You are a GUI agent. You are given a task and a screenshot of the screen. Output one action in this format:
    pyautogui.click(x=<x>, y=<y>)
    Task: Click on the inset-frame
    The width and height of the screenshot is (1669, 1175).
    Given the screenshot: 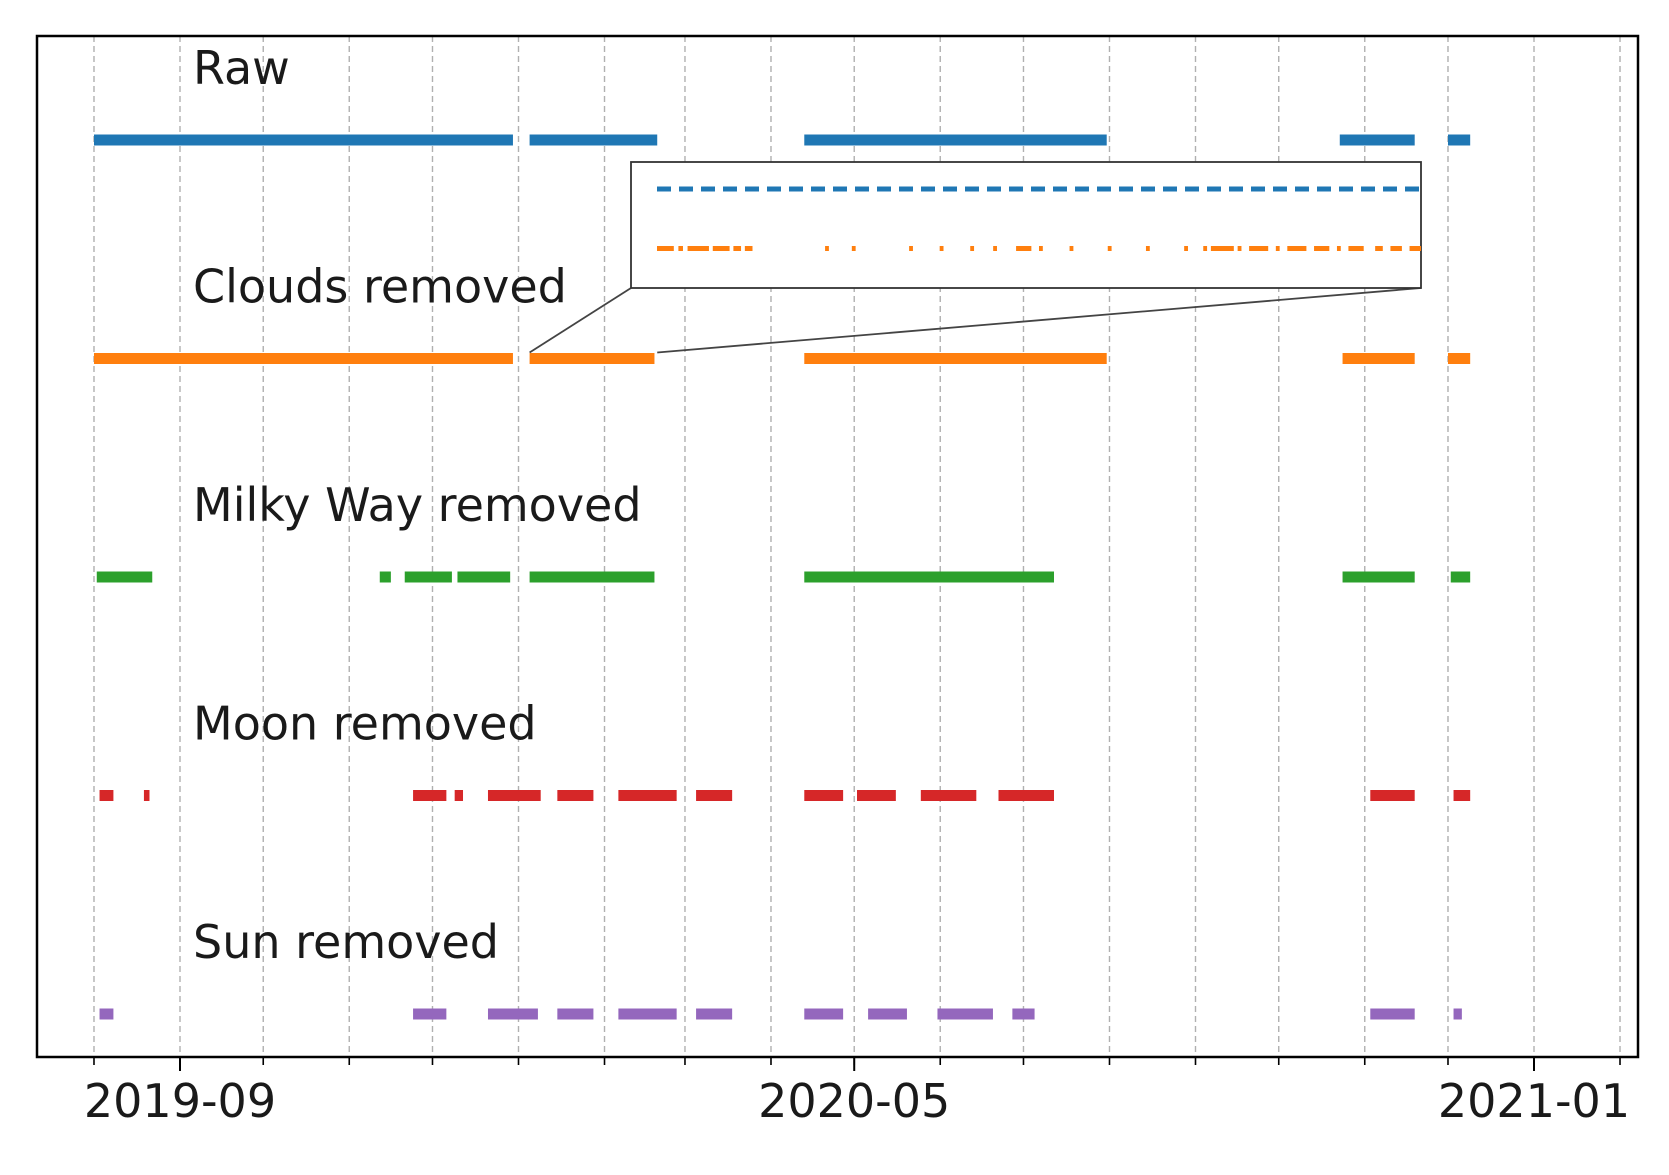 What is the action you would take?
    pyautogui.click(x=1026, y=225)
    